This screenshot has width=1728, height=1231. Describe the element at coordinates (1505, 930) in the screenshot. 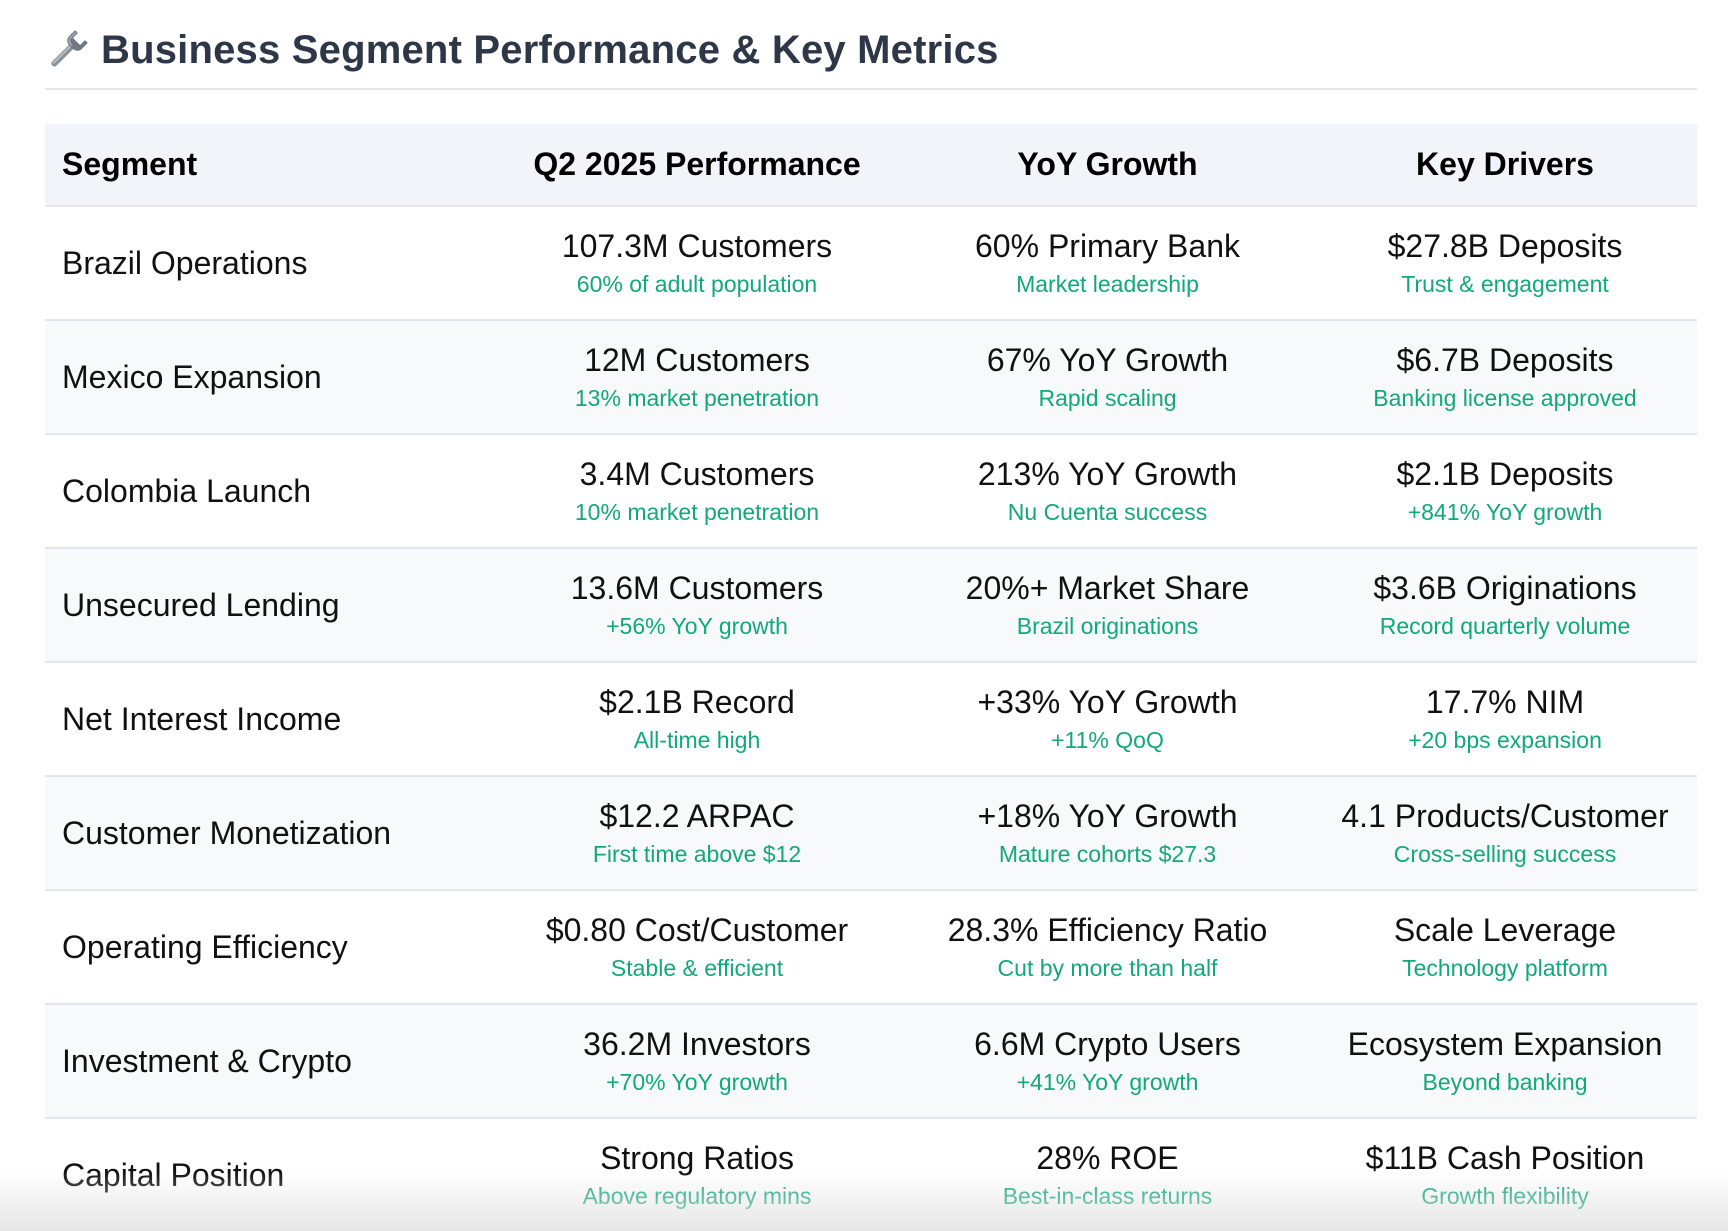

I see `drivers-value: Scale Leverage` at that location.